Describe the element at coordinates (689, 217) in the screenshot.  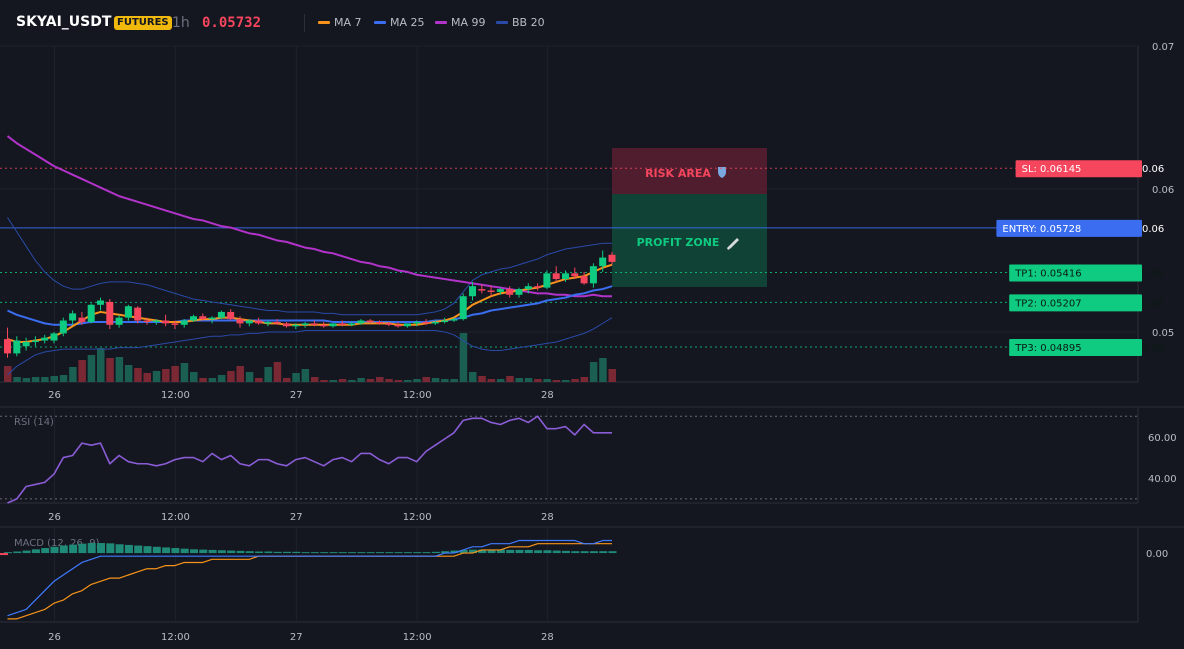
I see `trade-zones: RISK AREA PROFIT ZONE` at that location.